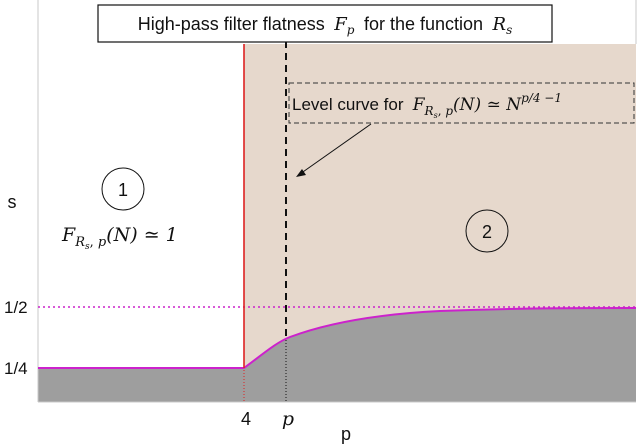 This screenshot has height=447, width=644. What do you see at coordinates (301, 173) in the screenshot?
I see `level-curve-arrowhead` at bounding box center [301, 173].